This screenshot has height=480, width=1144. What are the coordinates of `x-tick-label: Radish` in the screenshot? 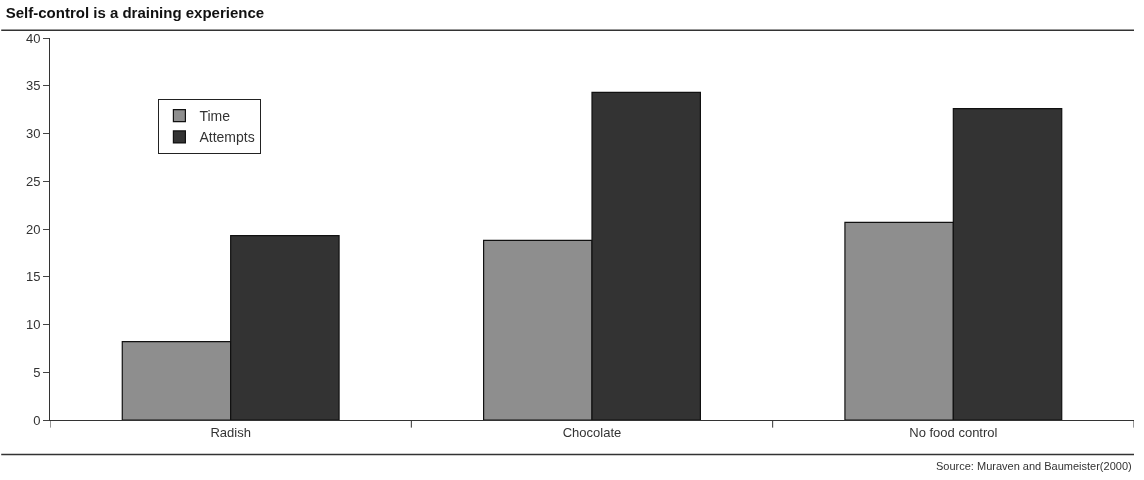 It's located at (230, 432).